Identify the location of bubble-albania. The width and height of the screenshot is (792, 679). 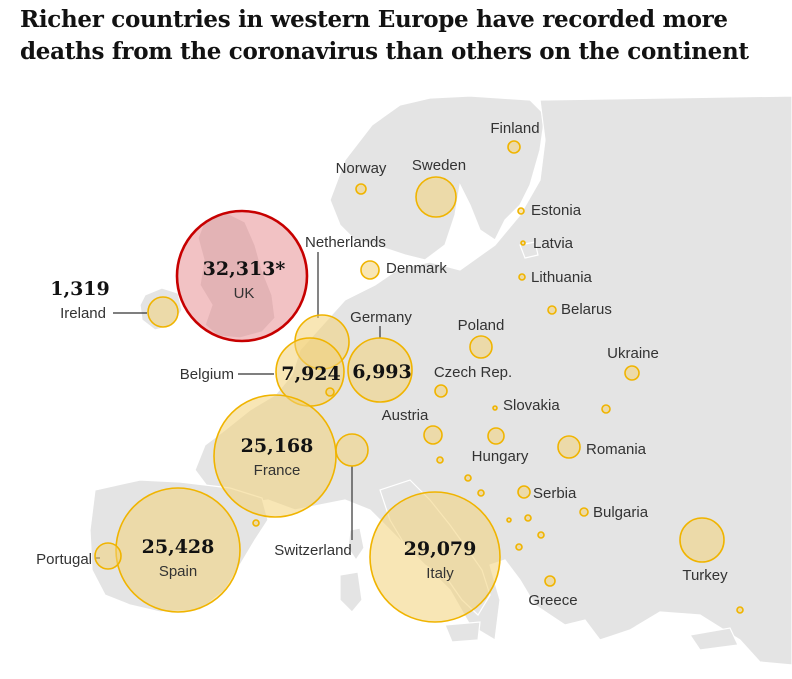
(519, 547).